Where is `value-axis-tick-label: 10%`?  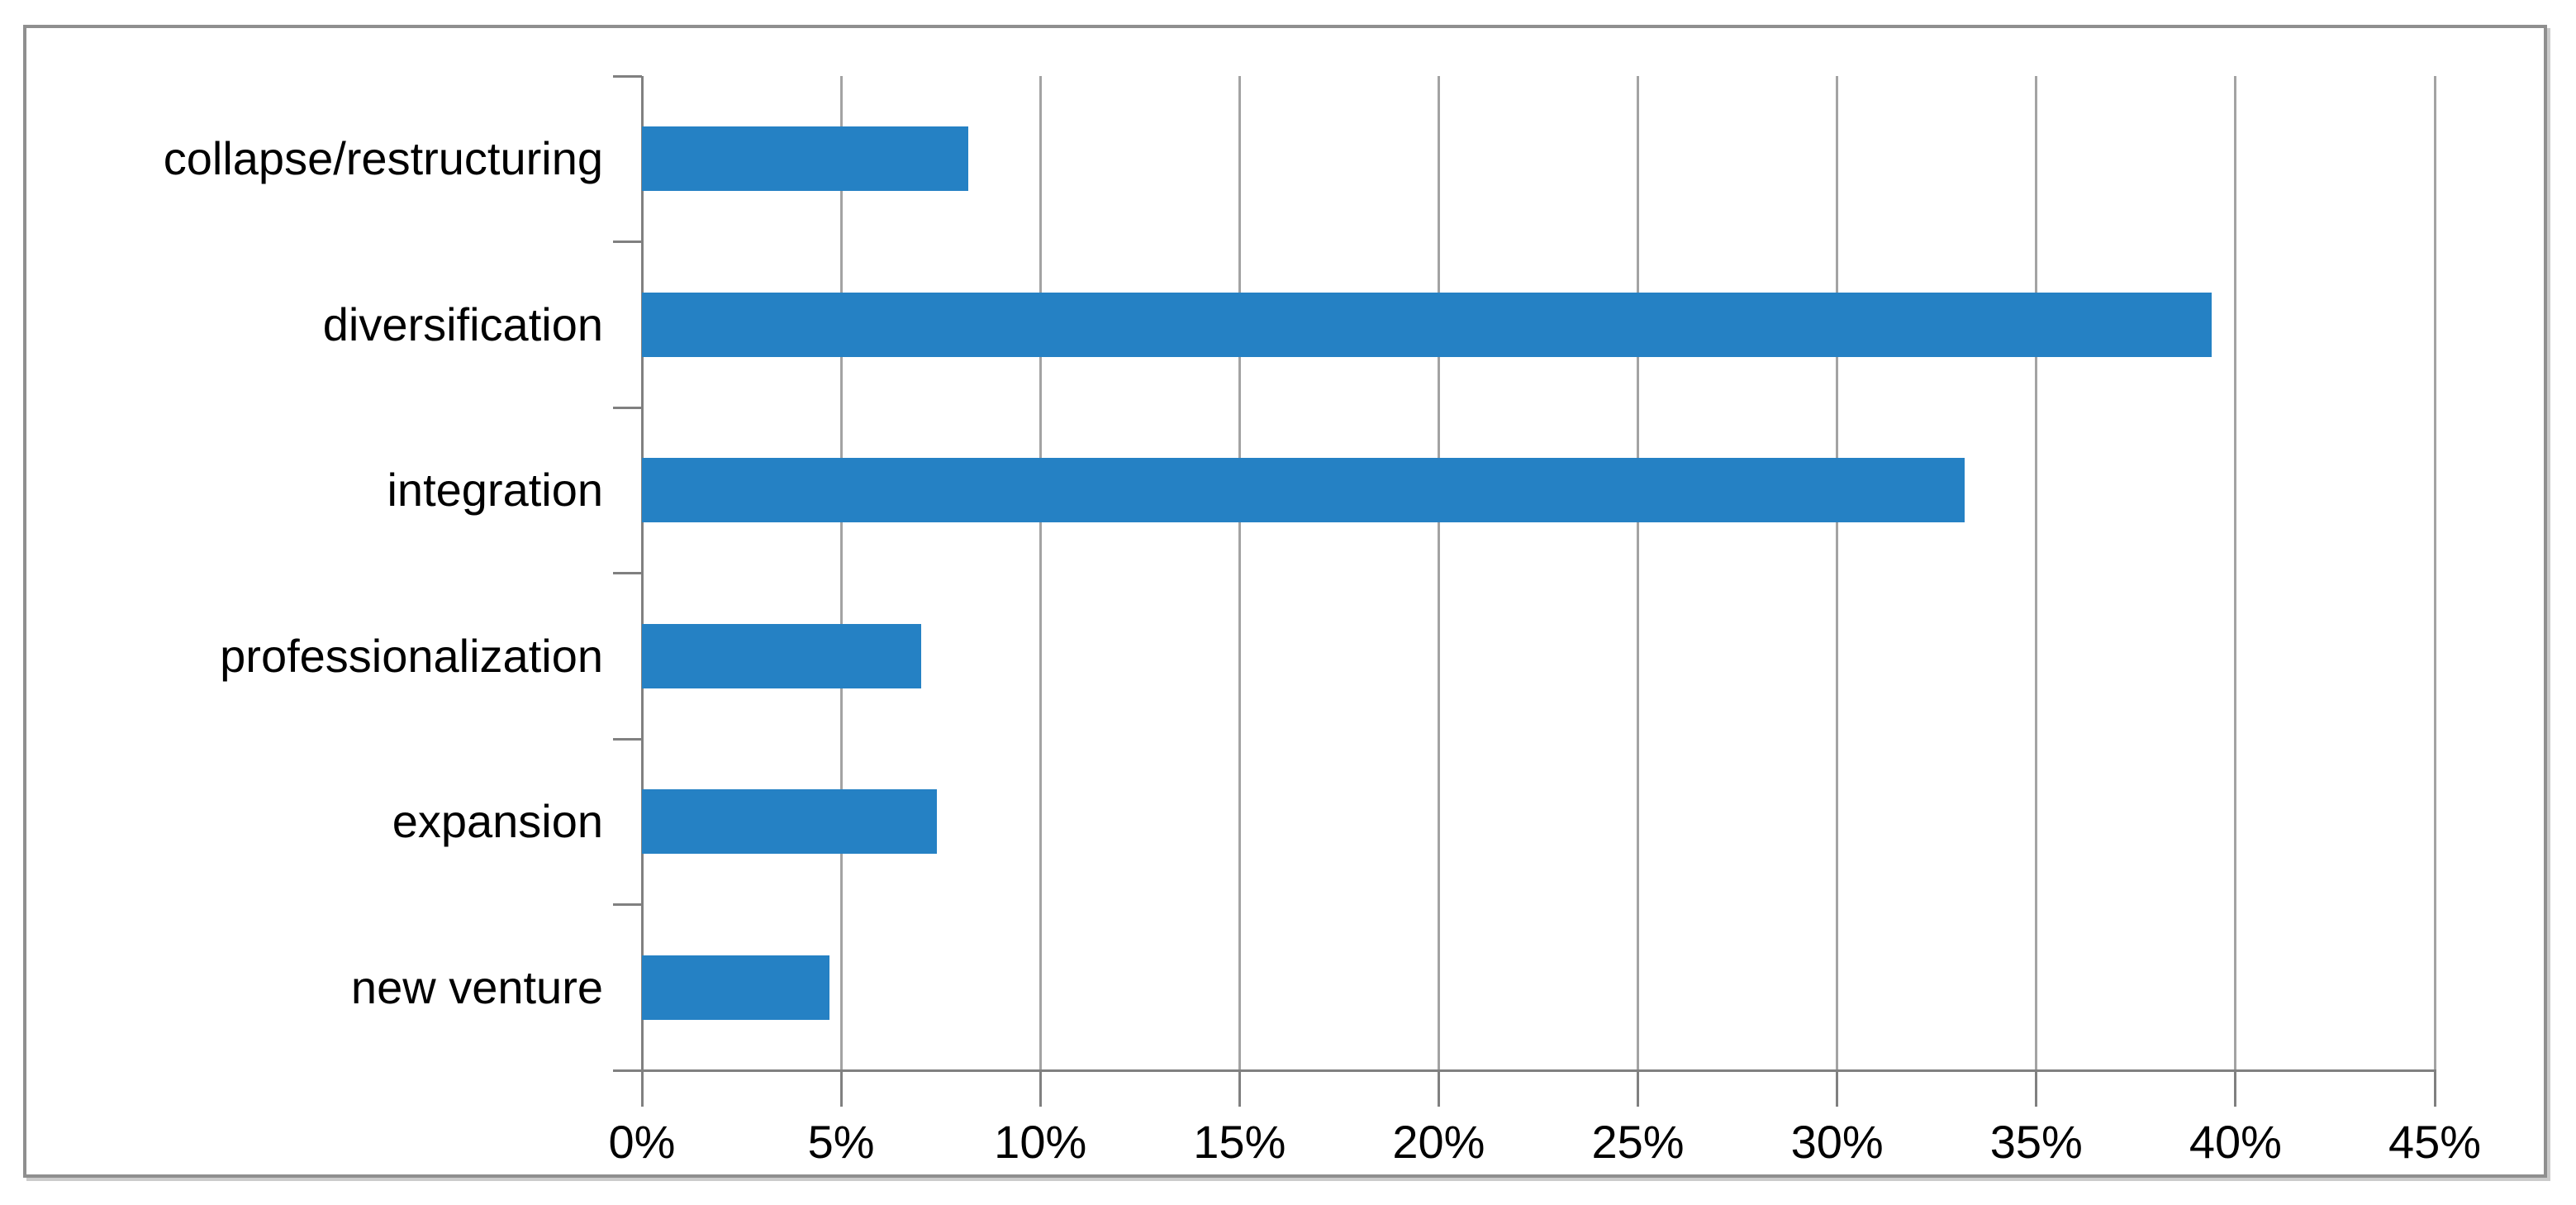 value-axis-tick-label: 10% is located at coordinates (1040, 1142).